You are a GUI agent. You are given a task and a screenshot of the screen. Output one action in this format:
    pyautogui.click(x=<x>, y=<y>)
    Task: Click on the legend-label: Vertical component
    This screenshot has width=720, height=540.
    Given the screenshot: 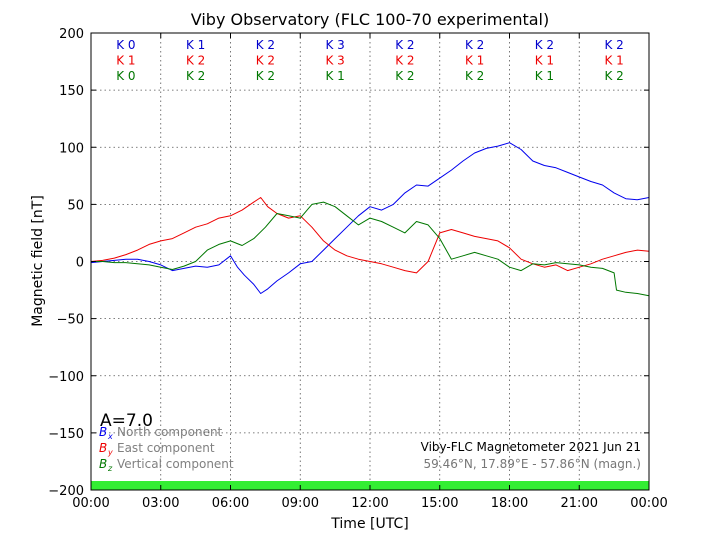 What is the action you would take?
    pyautogui.click(x=175, y=464)
    